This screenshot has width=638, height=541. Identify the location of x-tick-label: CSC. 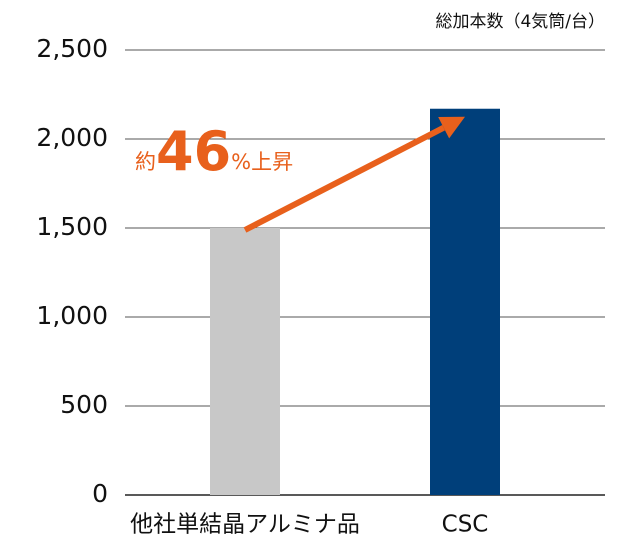
(465, 525).